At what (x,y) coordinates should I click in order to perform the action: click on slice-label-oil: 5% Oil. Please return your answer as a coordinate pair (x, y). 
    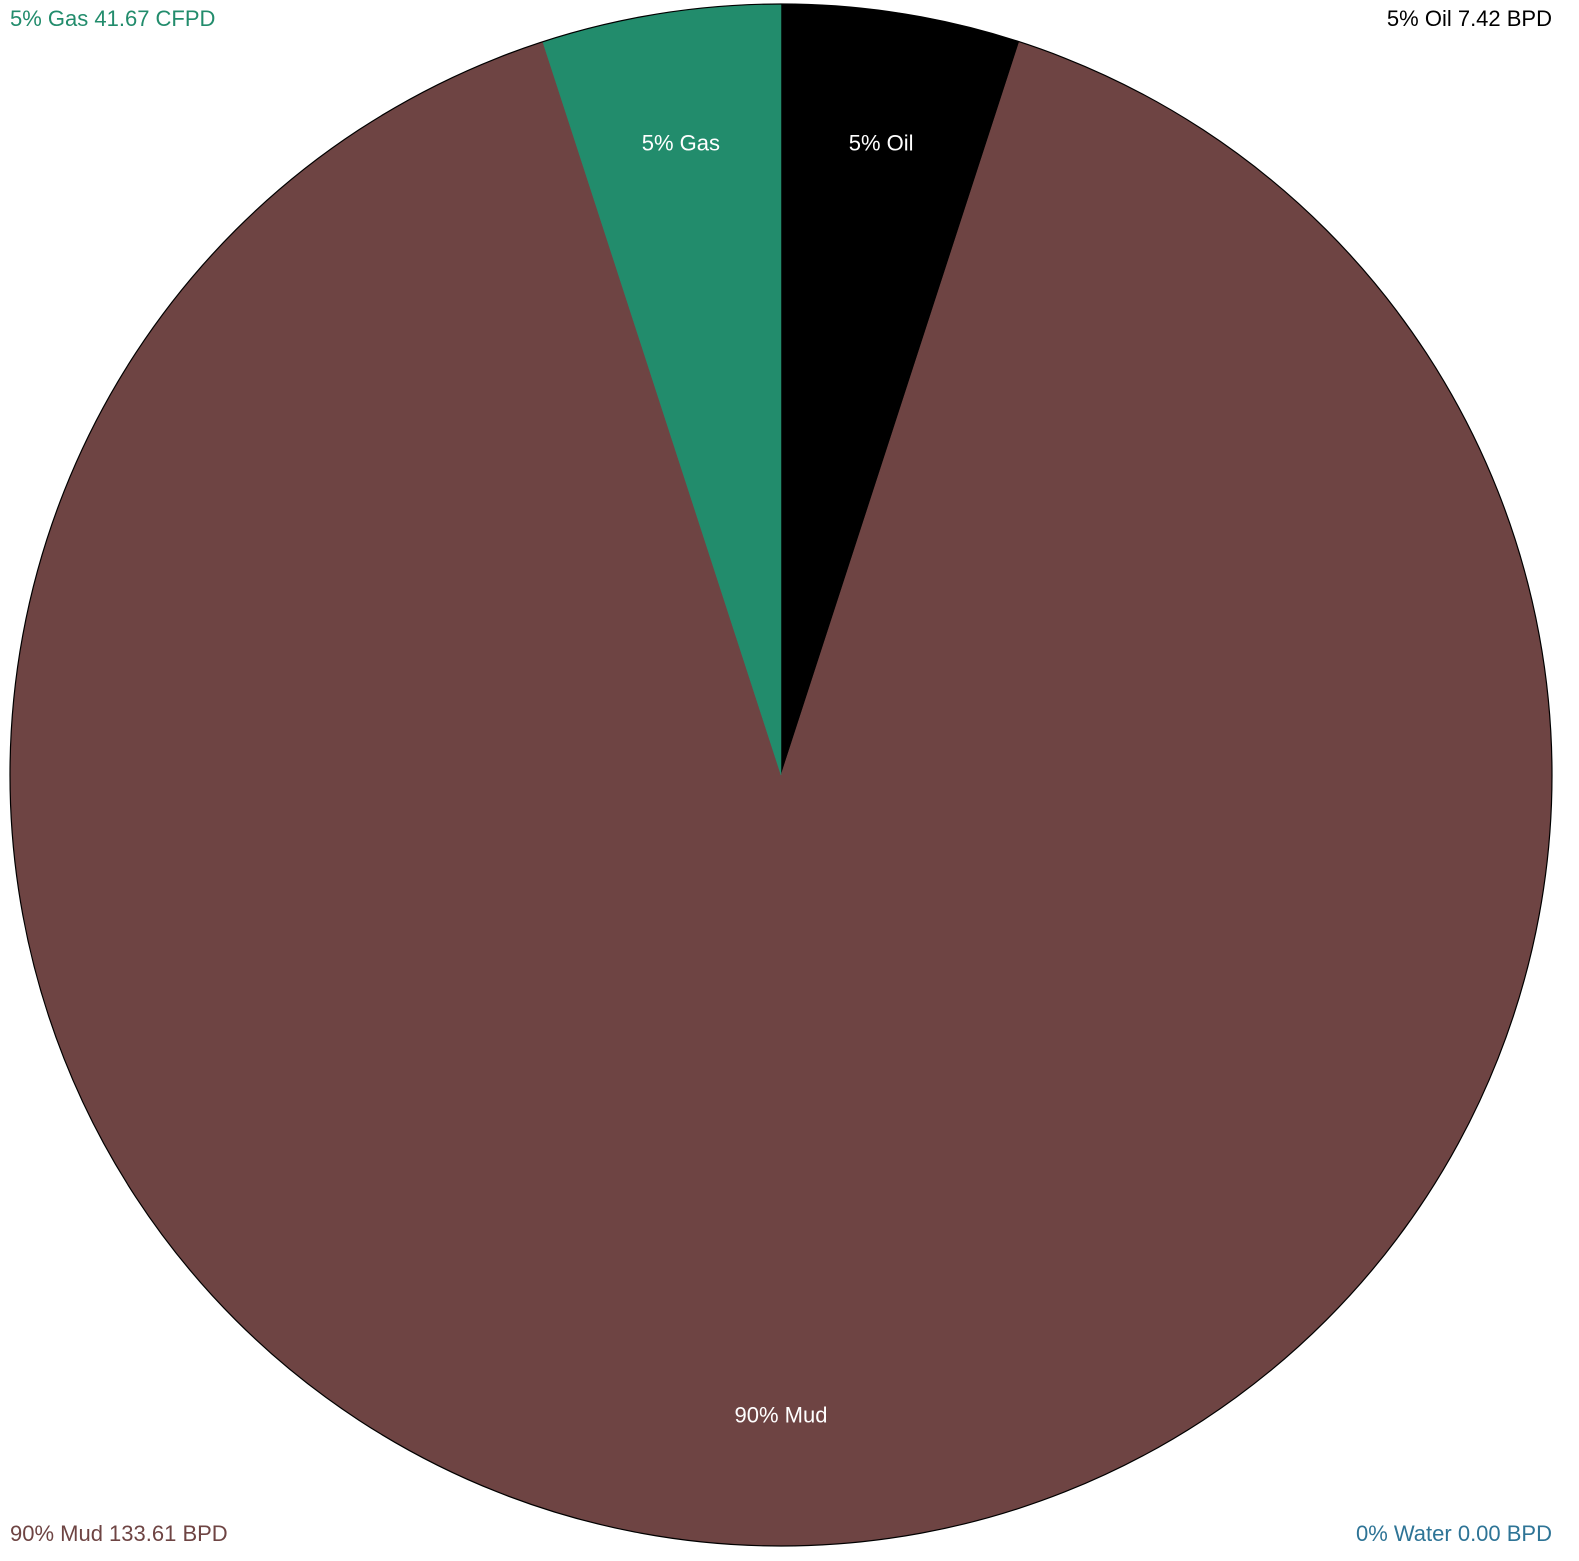
    Looking at the image, I should click on (881, 142).